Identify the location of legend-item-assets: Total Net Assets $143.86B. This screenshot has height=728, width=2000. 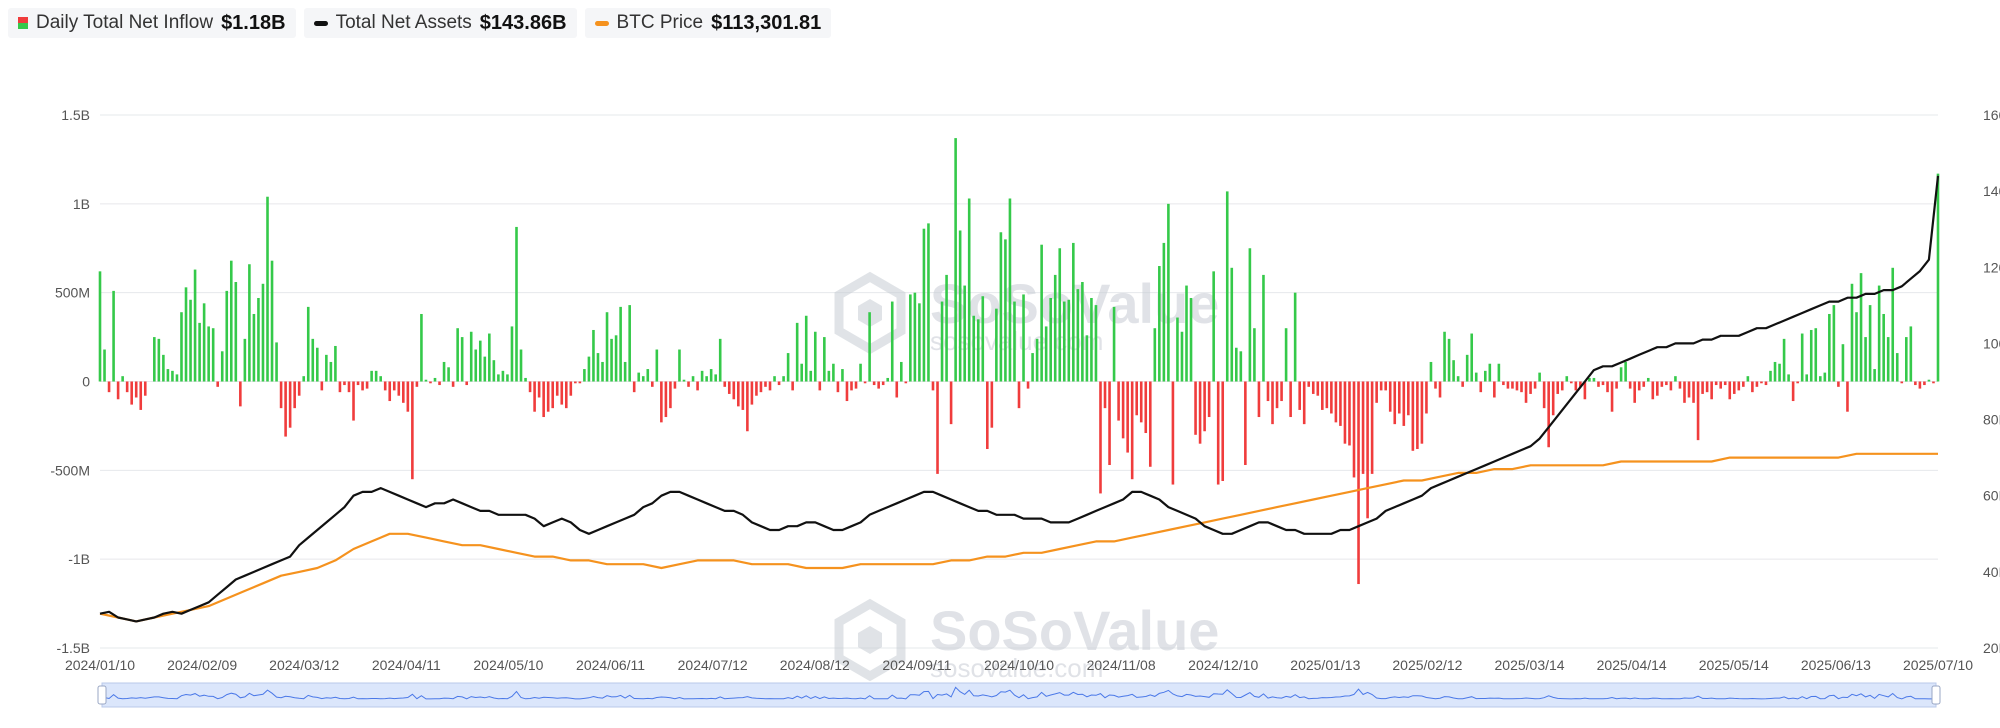
(440, 23).